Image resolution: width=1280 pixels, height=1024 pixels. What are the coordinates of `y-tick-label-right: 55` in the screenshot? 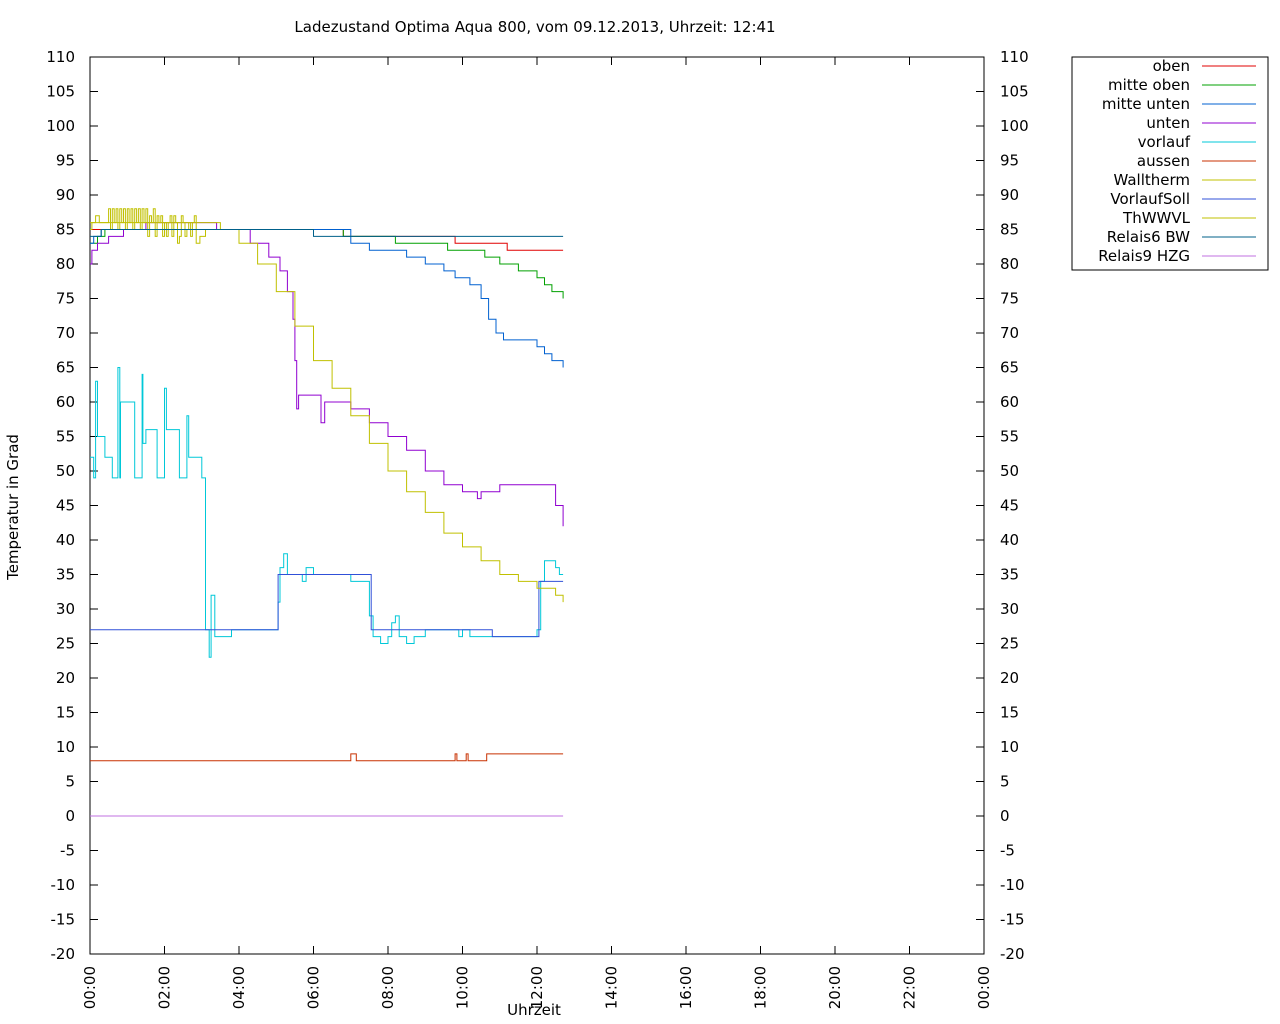 It's located at (1009, 437).